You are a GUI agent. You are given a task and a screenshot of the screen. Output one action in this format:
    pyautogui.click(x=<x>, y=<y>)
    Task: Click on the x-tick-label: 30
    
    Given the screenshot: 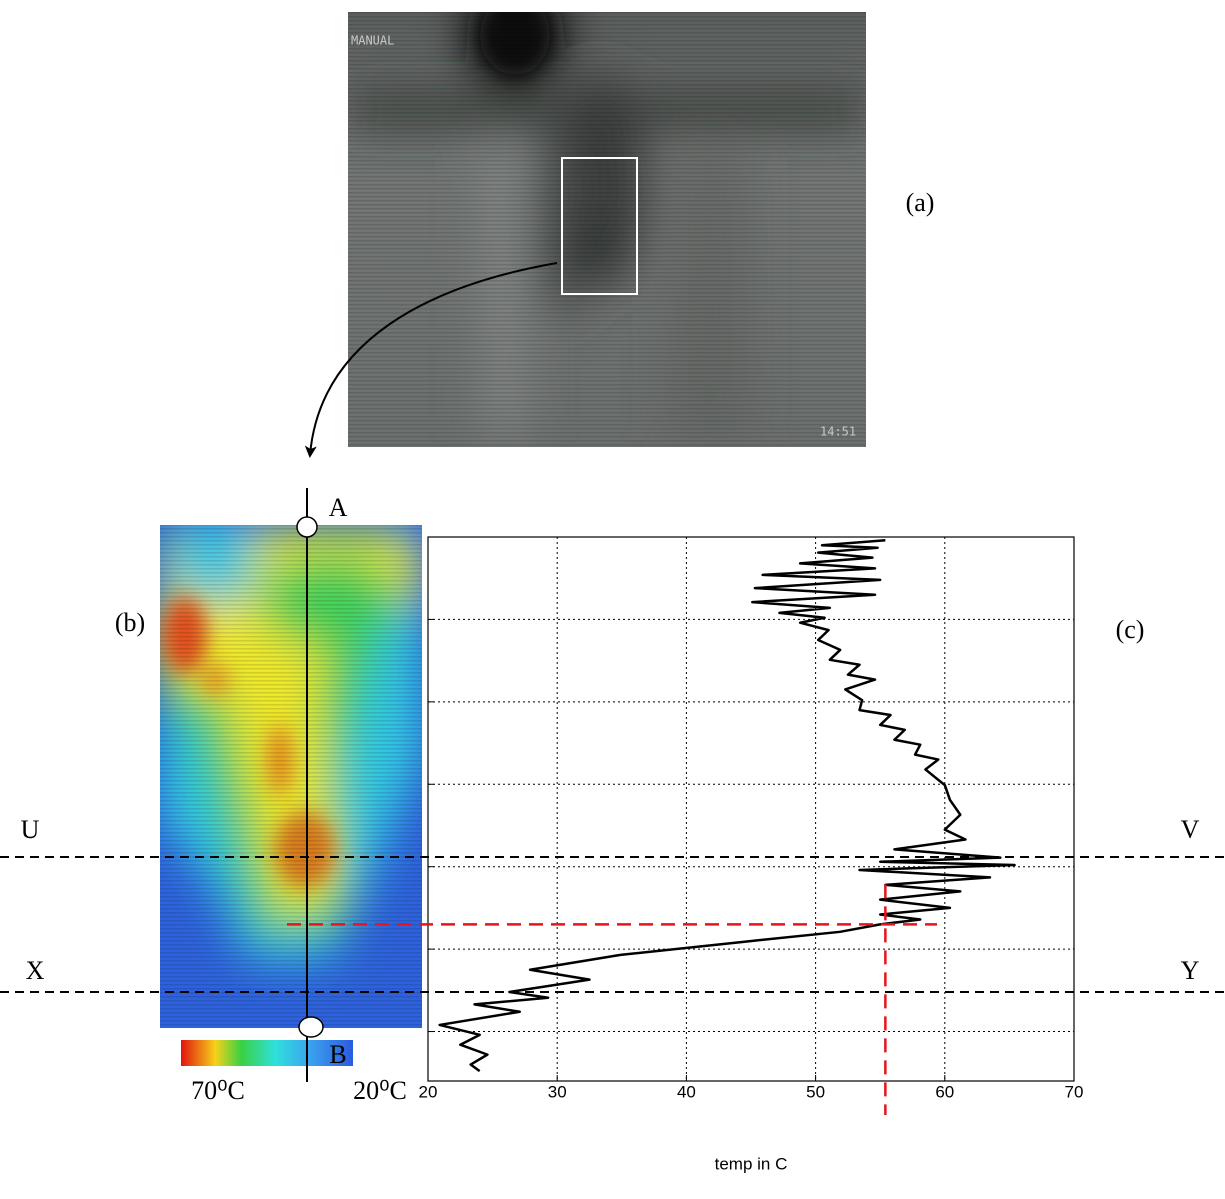 What is the action you would take?
    pyautogui.click(x=557, y=1091)
    